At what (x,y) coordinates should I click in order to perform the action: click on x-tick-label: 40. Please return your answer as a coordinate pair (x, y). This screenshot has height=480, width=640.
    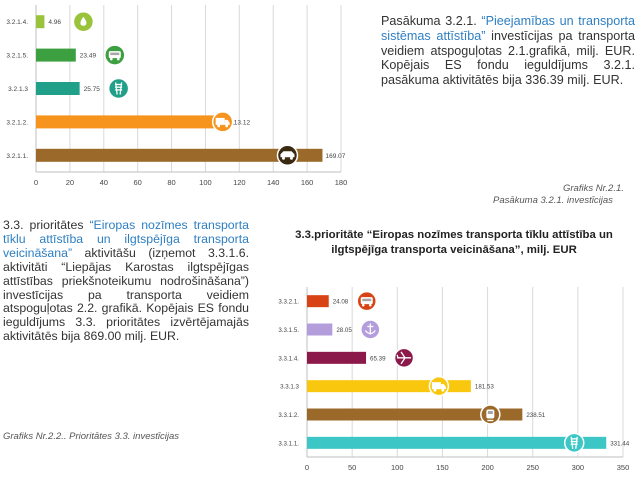
    Looking at the image, I should click on (104, 182).